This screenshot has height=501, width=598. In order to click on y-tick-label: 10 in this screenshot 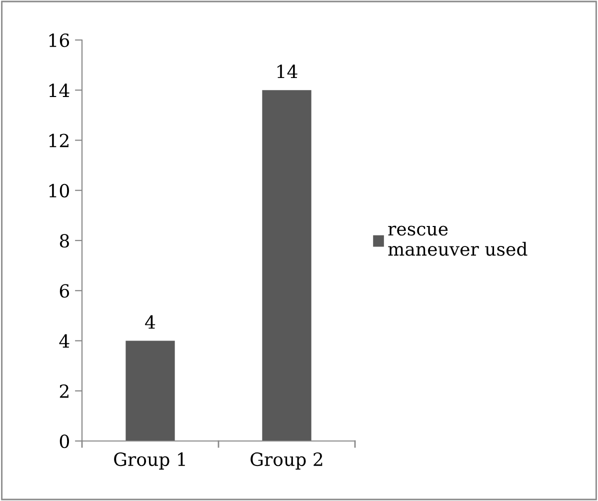, I will do `click(59, 191)`.